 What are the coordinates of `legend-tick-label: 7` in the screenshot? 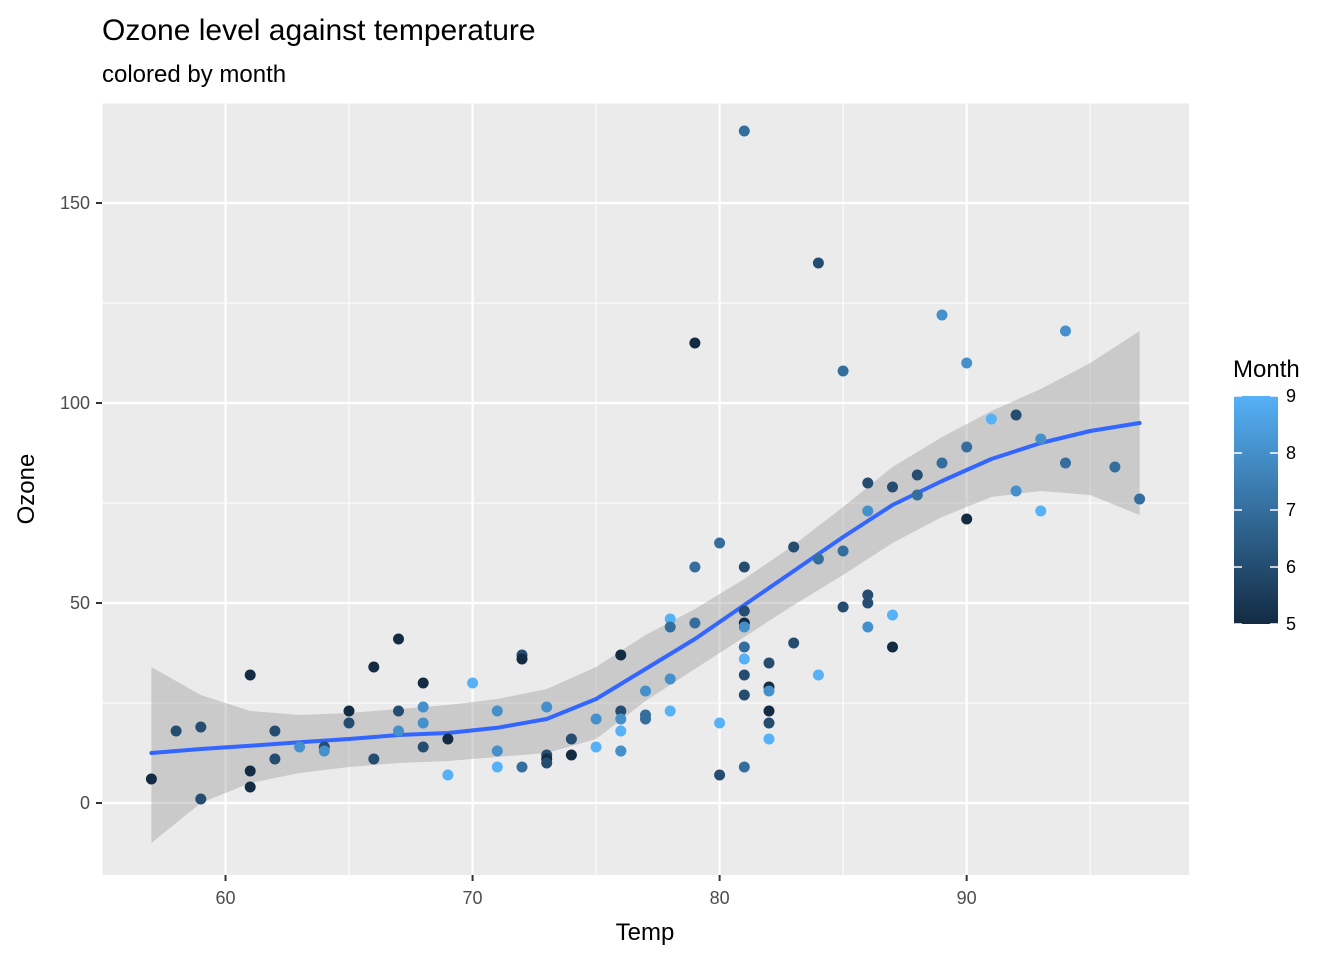 It's located at (1291, 510).